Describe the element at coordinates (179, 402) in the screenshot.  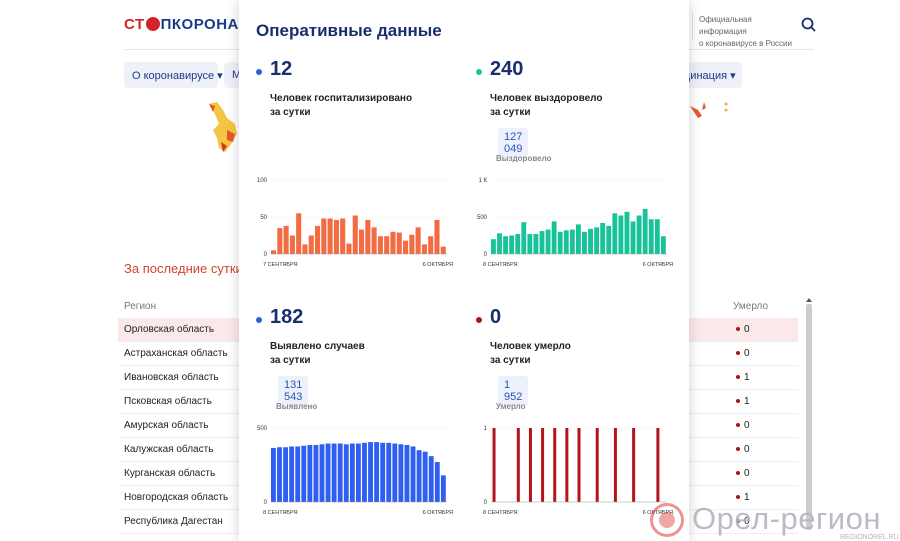
I see `table-row-region: Псковская область` at that location.